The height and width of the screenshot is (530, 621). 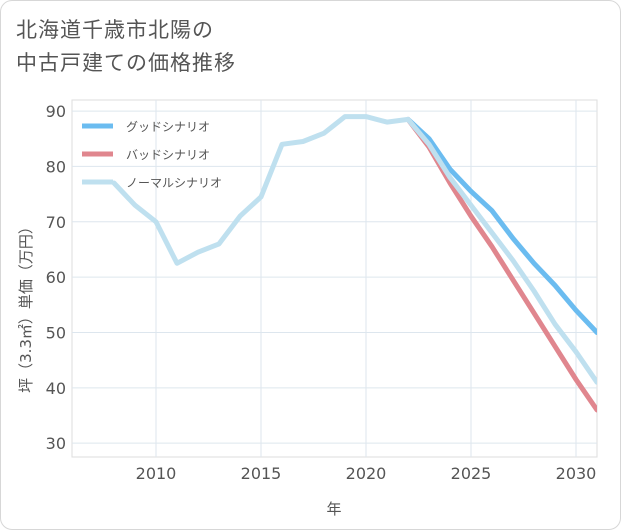 I want to click on x-tick-label: 2010, so click(x=156, y=473).